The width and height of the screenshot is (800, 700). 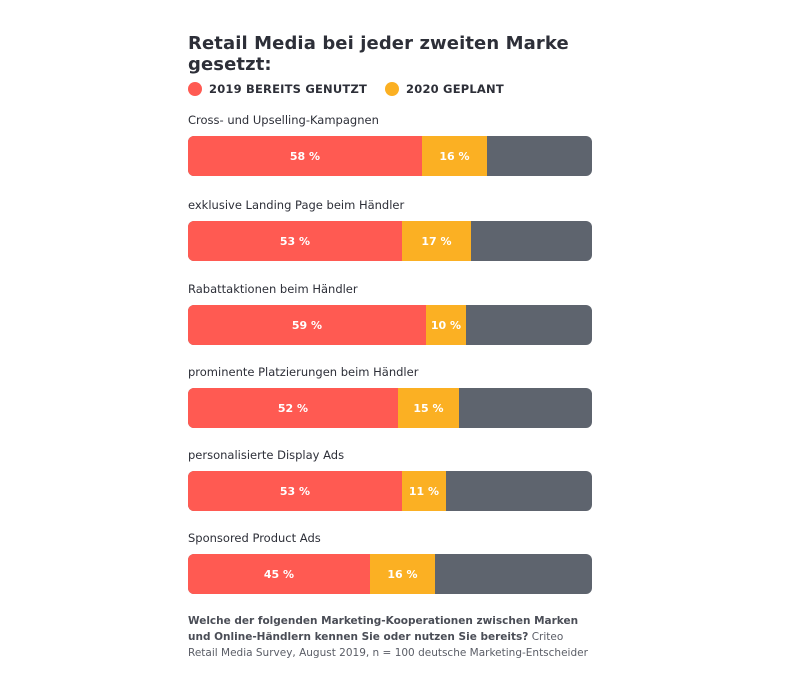 I want to click on bar-track: 58 % 16 %, so click(x=390, y=156).